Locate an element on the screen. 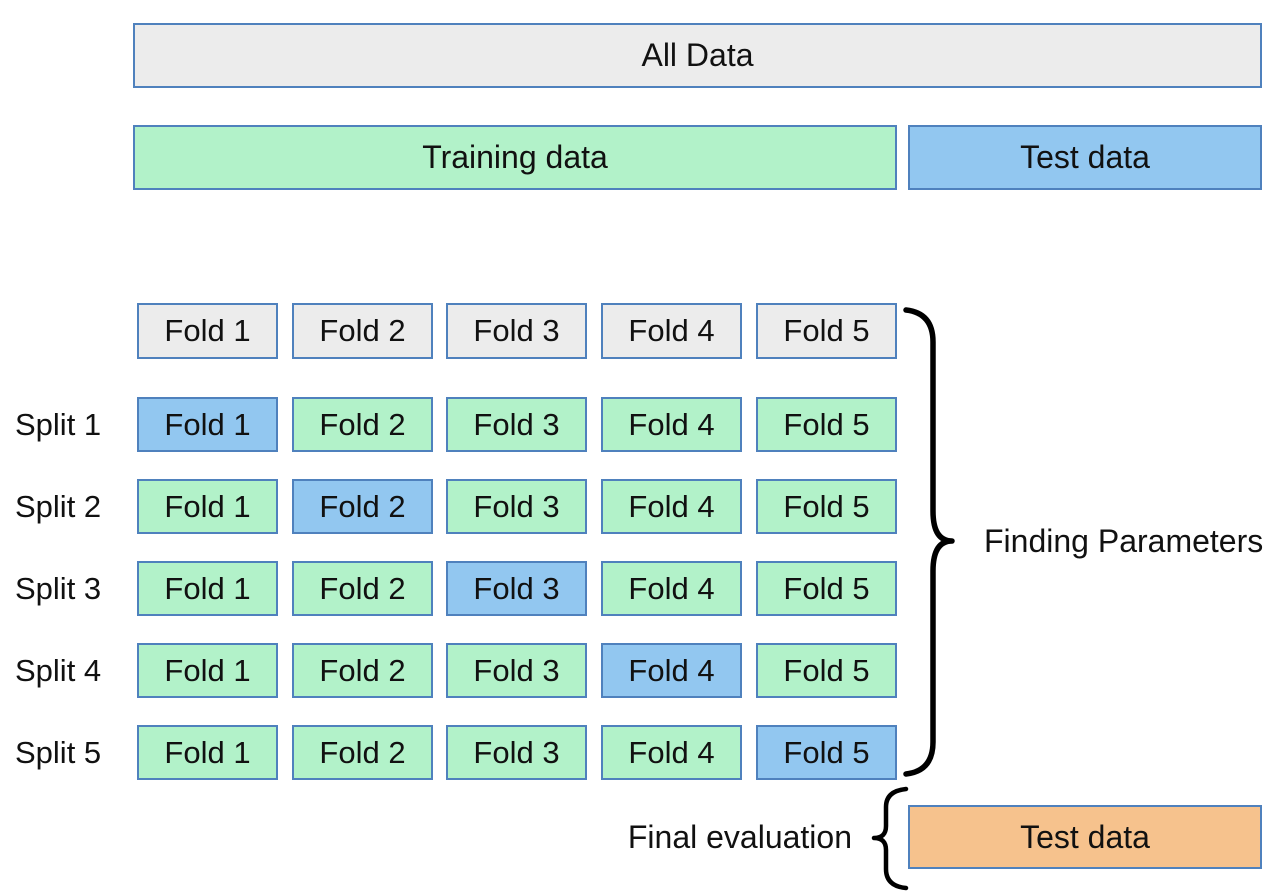  finding-parameters-label: Finding Parameters is located at coordinates (1124, 541).